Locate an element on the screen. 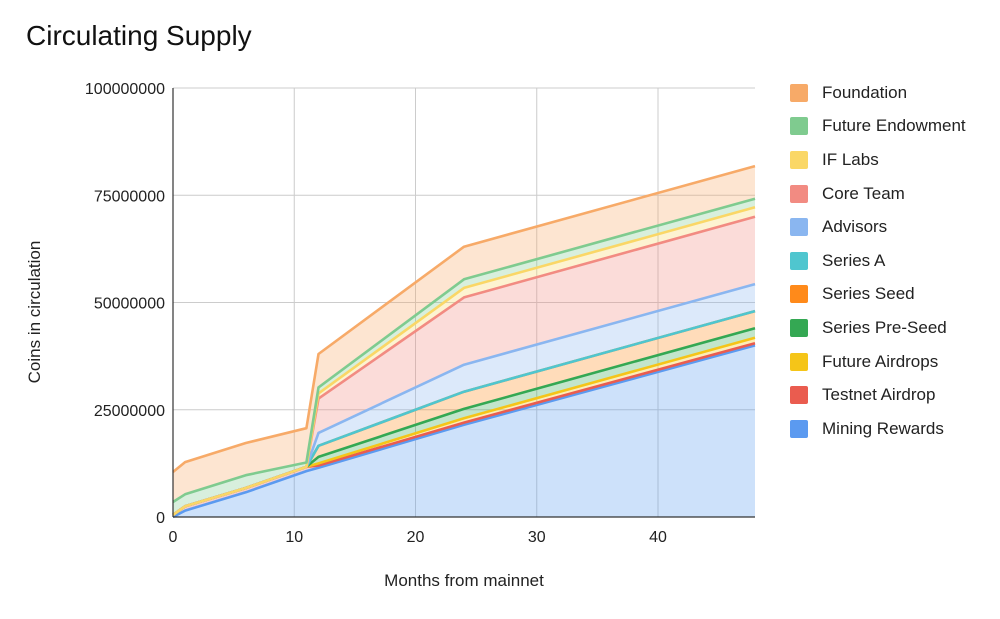 This screenshot has height=619, width=1000. legend-item-if-labs: IF Labs is located at coordinates (878, 160).